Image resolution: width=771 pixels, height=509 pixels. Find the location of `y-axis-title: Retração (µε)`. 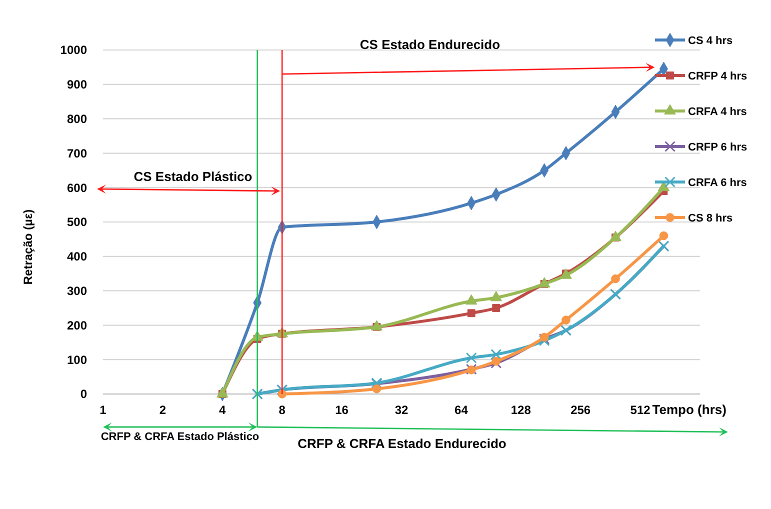

y-axis-title: Retração (µε) is located at coordinates (28, 247).